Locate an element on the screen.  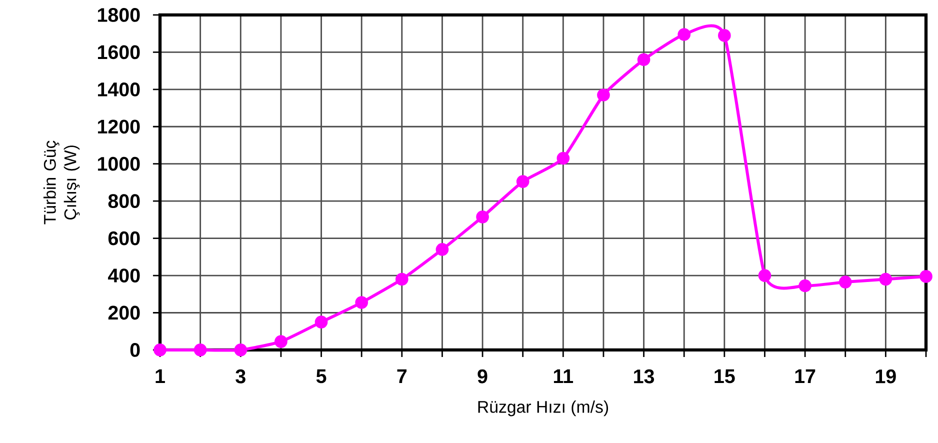
y-tick-label: 800 is located at coordinates (124, 201).